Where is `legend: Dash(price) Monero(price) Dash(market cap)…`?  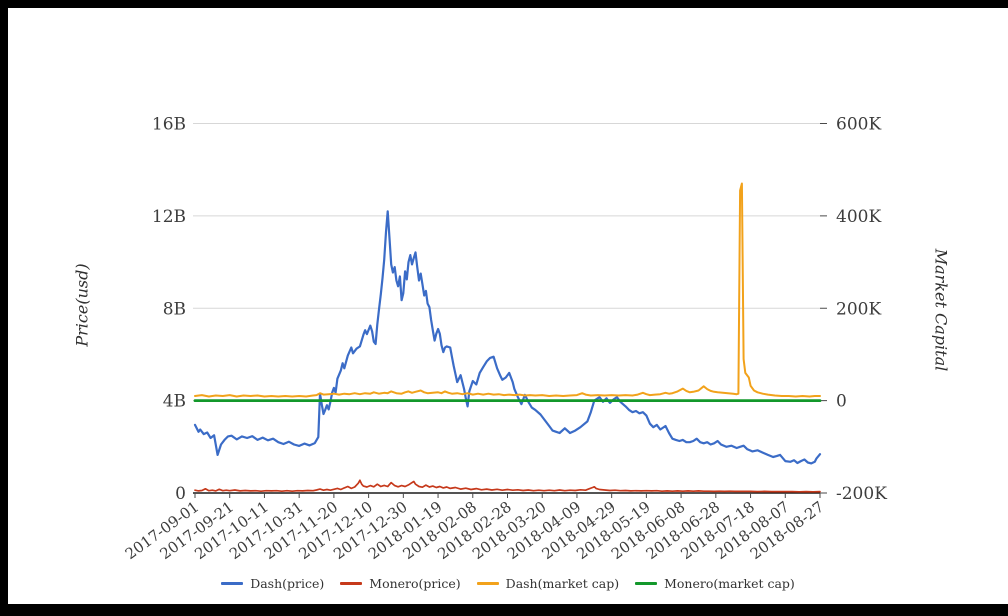 legend: Dash(price) Monero(price) Dash(market cap)… is located at coordinates (508, 583).